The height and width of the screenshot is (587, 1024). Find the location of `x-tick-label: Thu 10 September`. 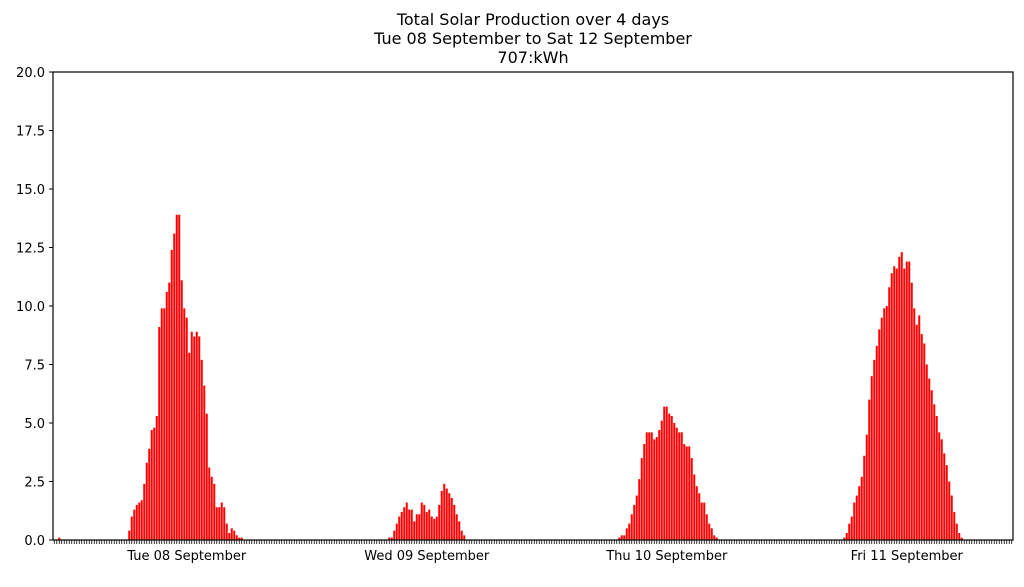

x-tick-label: Thu 10 September is located at coordinates (666, 556).